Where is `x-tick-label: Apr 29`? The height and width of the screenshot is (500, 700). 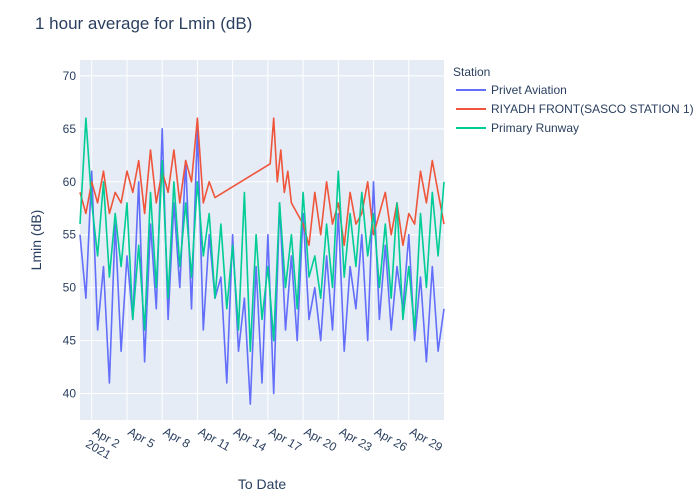
x-tick-label: Apr 29 is located at coordinates (426, 439).